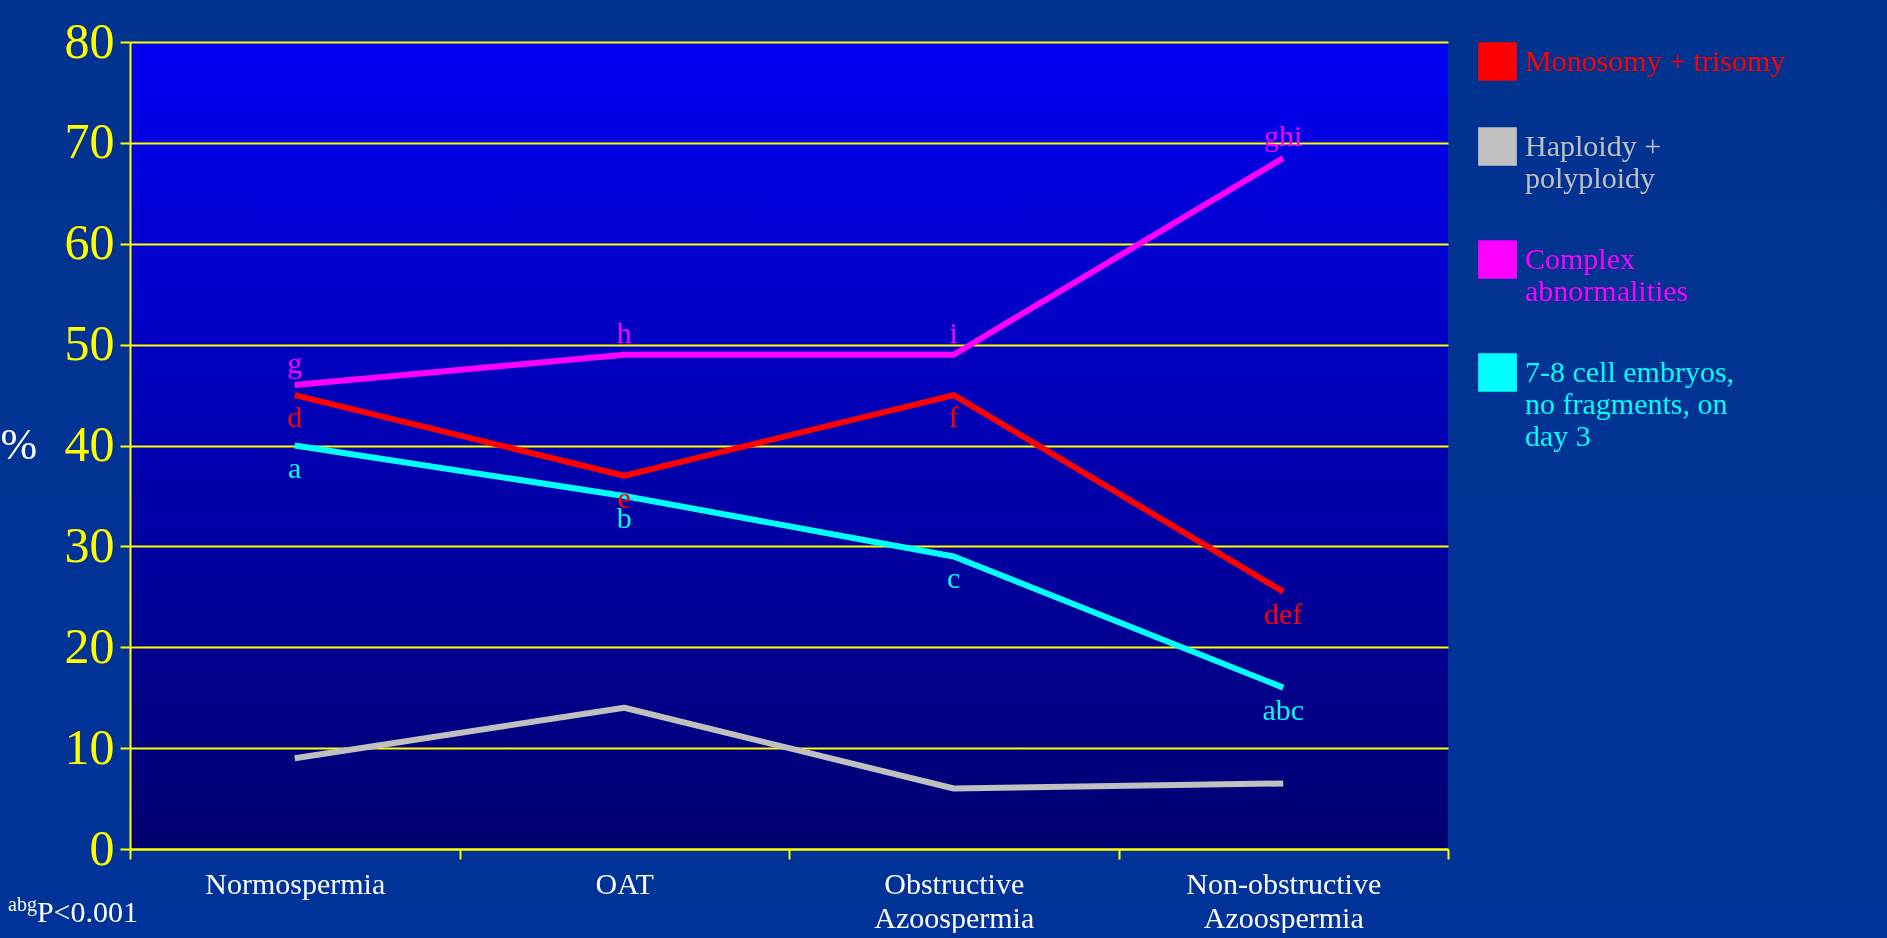 The height and width of the screenshot is (938, 1887). What do you see at coordinates (19, 444) in the screenshot?
I see `y-axis-title: %` at bounding box center [19, 444].